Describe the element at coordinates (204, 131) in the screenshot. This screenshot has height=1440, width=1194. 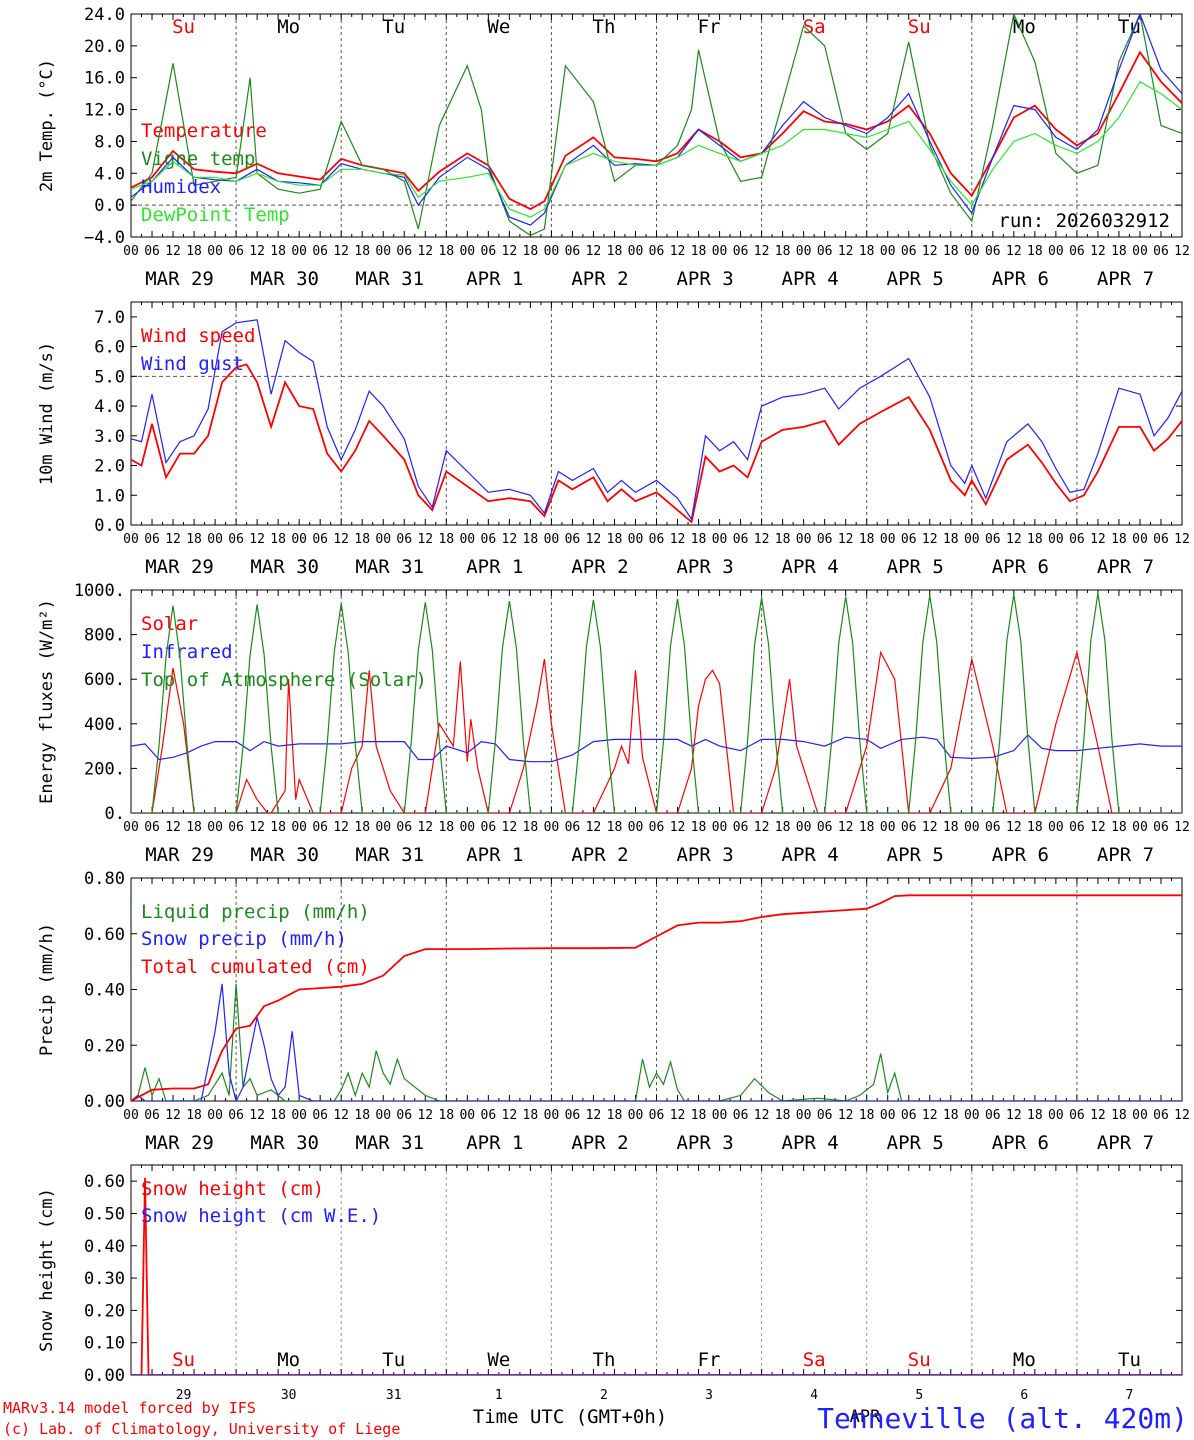
I see `legend-entry: Temperature` at that location.